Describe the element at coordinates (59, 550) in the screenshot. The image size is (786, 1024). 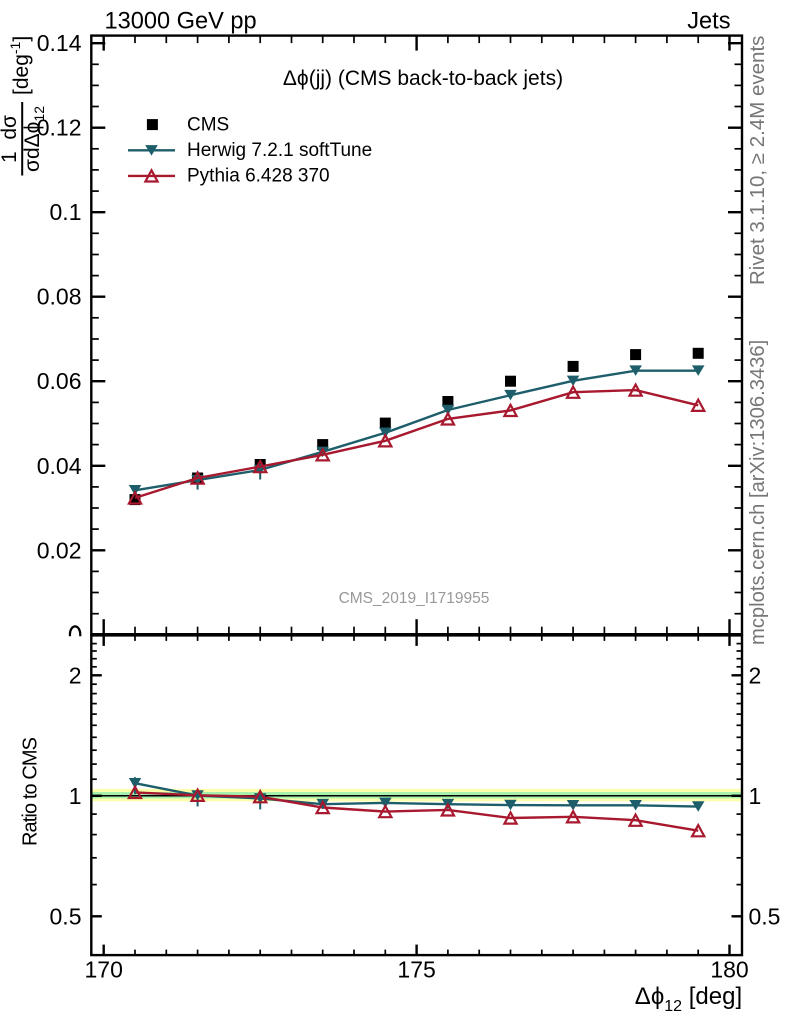
I see `svg-text: 0.02` at that location.